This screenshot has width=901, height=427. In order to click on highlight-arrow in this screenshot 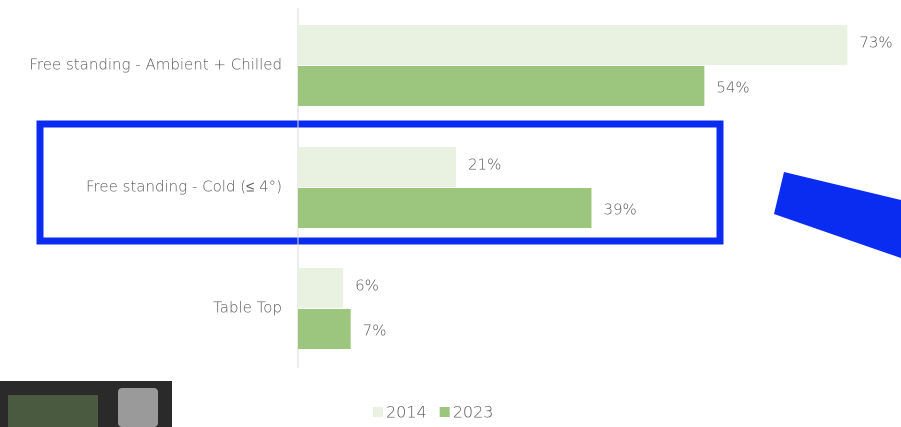, I will do `click(837, 215)`.